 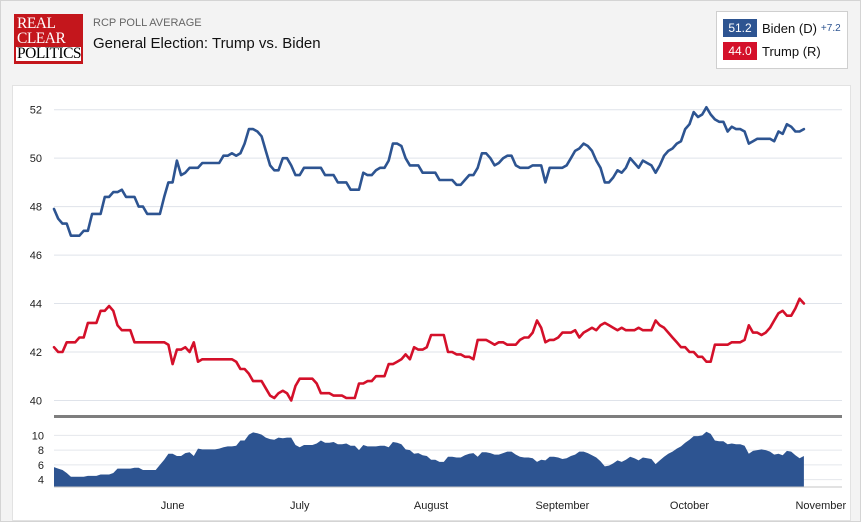 What do you see at coordinates (36, 208) in the screenshot?
I see `y-tick-label: 48` at bounding box center [36, 208].